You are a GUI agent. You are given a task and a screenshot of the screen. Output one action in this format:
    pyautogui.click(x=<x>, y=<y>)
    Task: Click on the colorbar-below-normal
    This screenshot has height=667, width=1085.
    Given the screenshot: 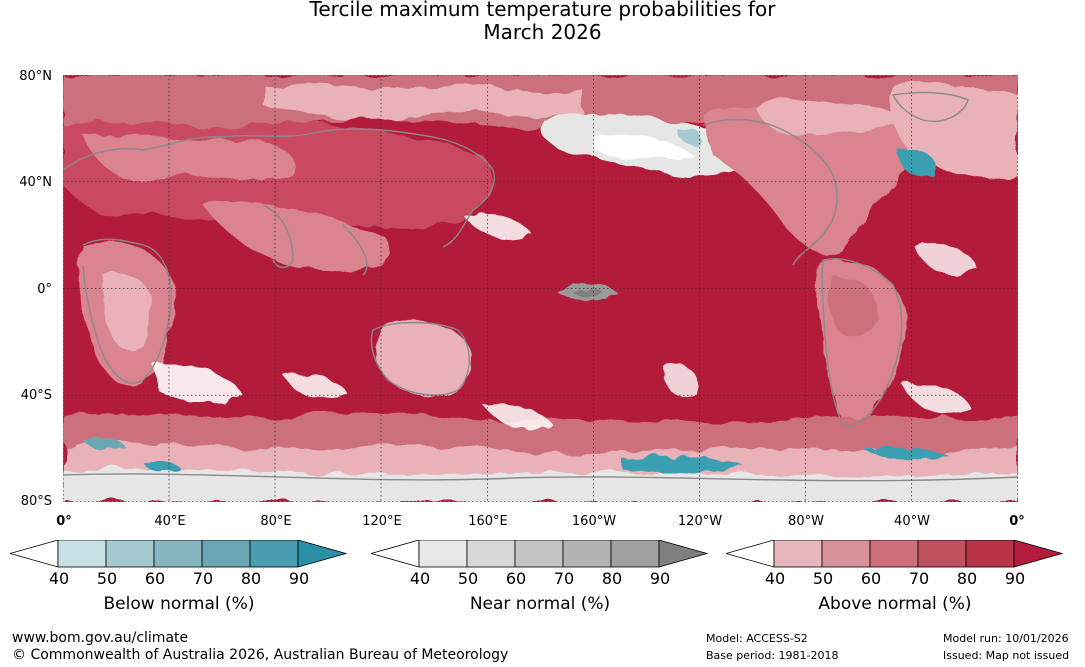 What is the action you would take?
    pyautogui.click(x=179, y=554)
    